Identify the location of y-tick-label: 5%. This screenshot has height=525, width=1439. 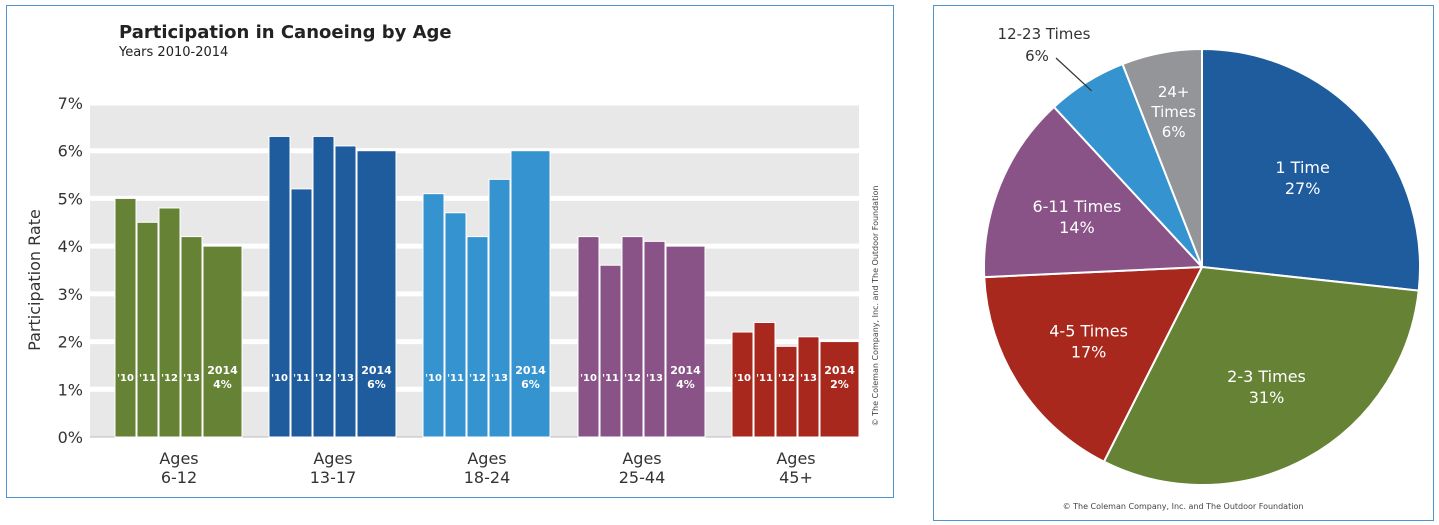
(70, 198).